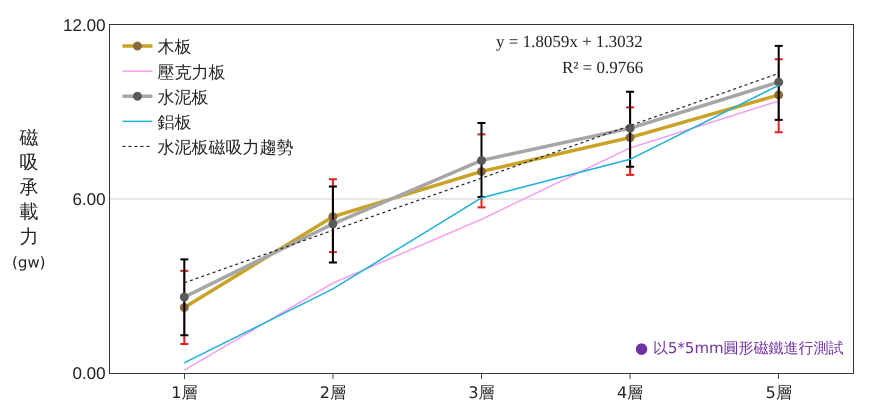 The image size is (883, 418). What do you see at coordinates (174, 48) in the screenshot?
I see `legend-label: 木板` at bounding box center [174, 48].